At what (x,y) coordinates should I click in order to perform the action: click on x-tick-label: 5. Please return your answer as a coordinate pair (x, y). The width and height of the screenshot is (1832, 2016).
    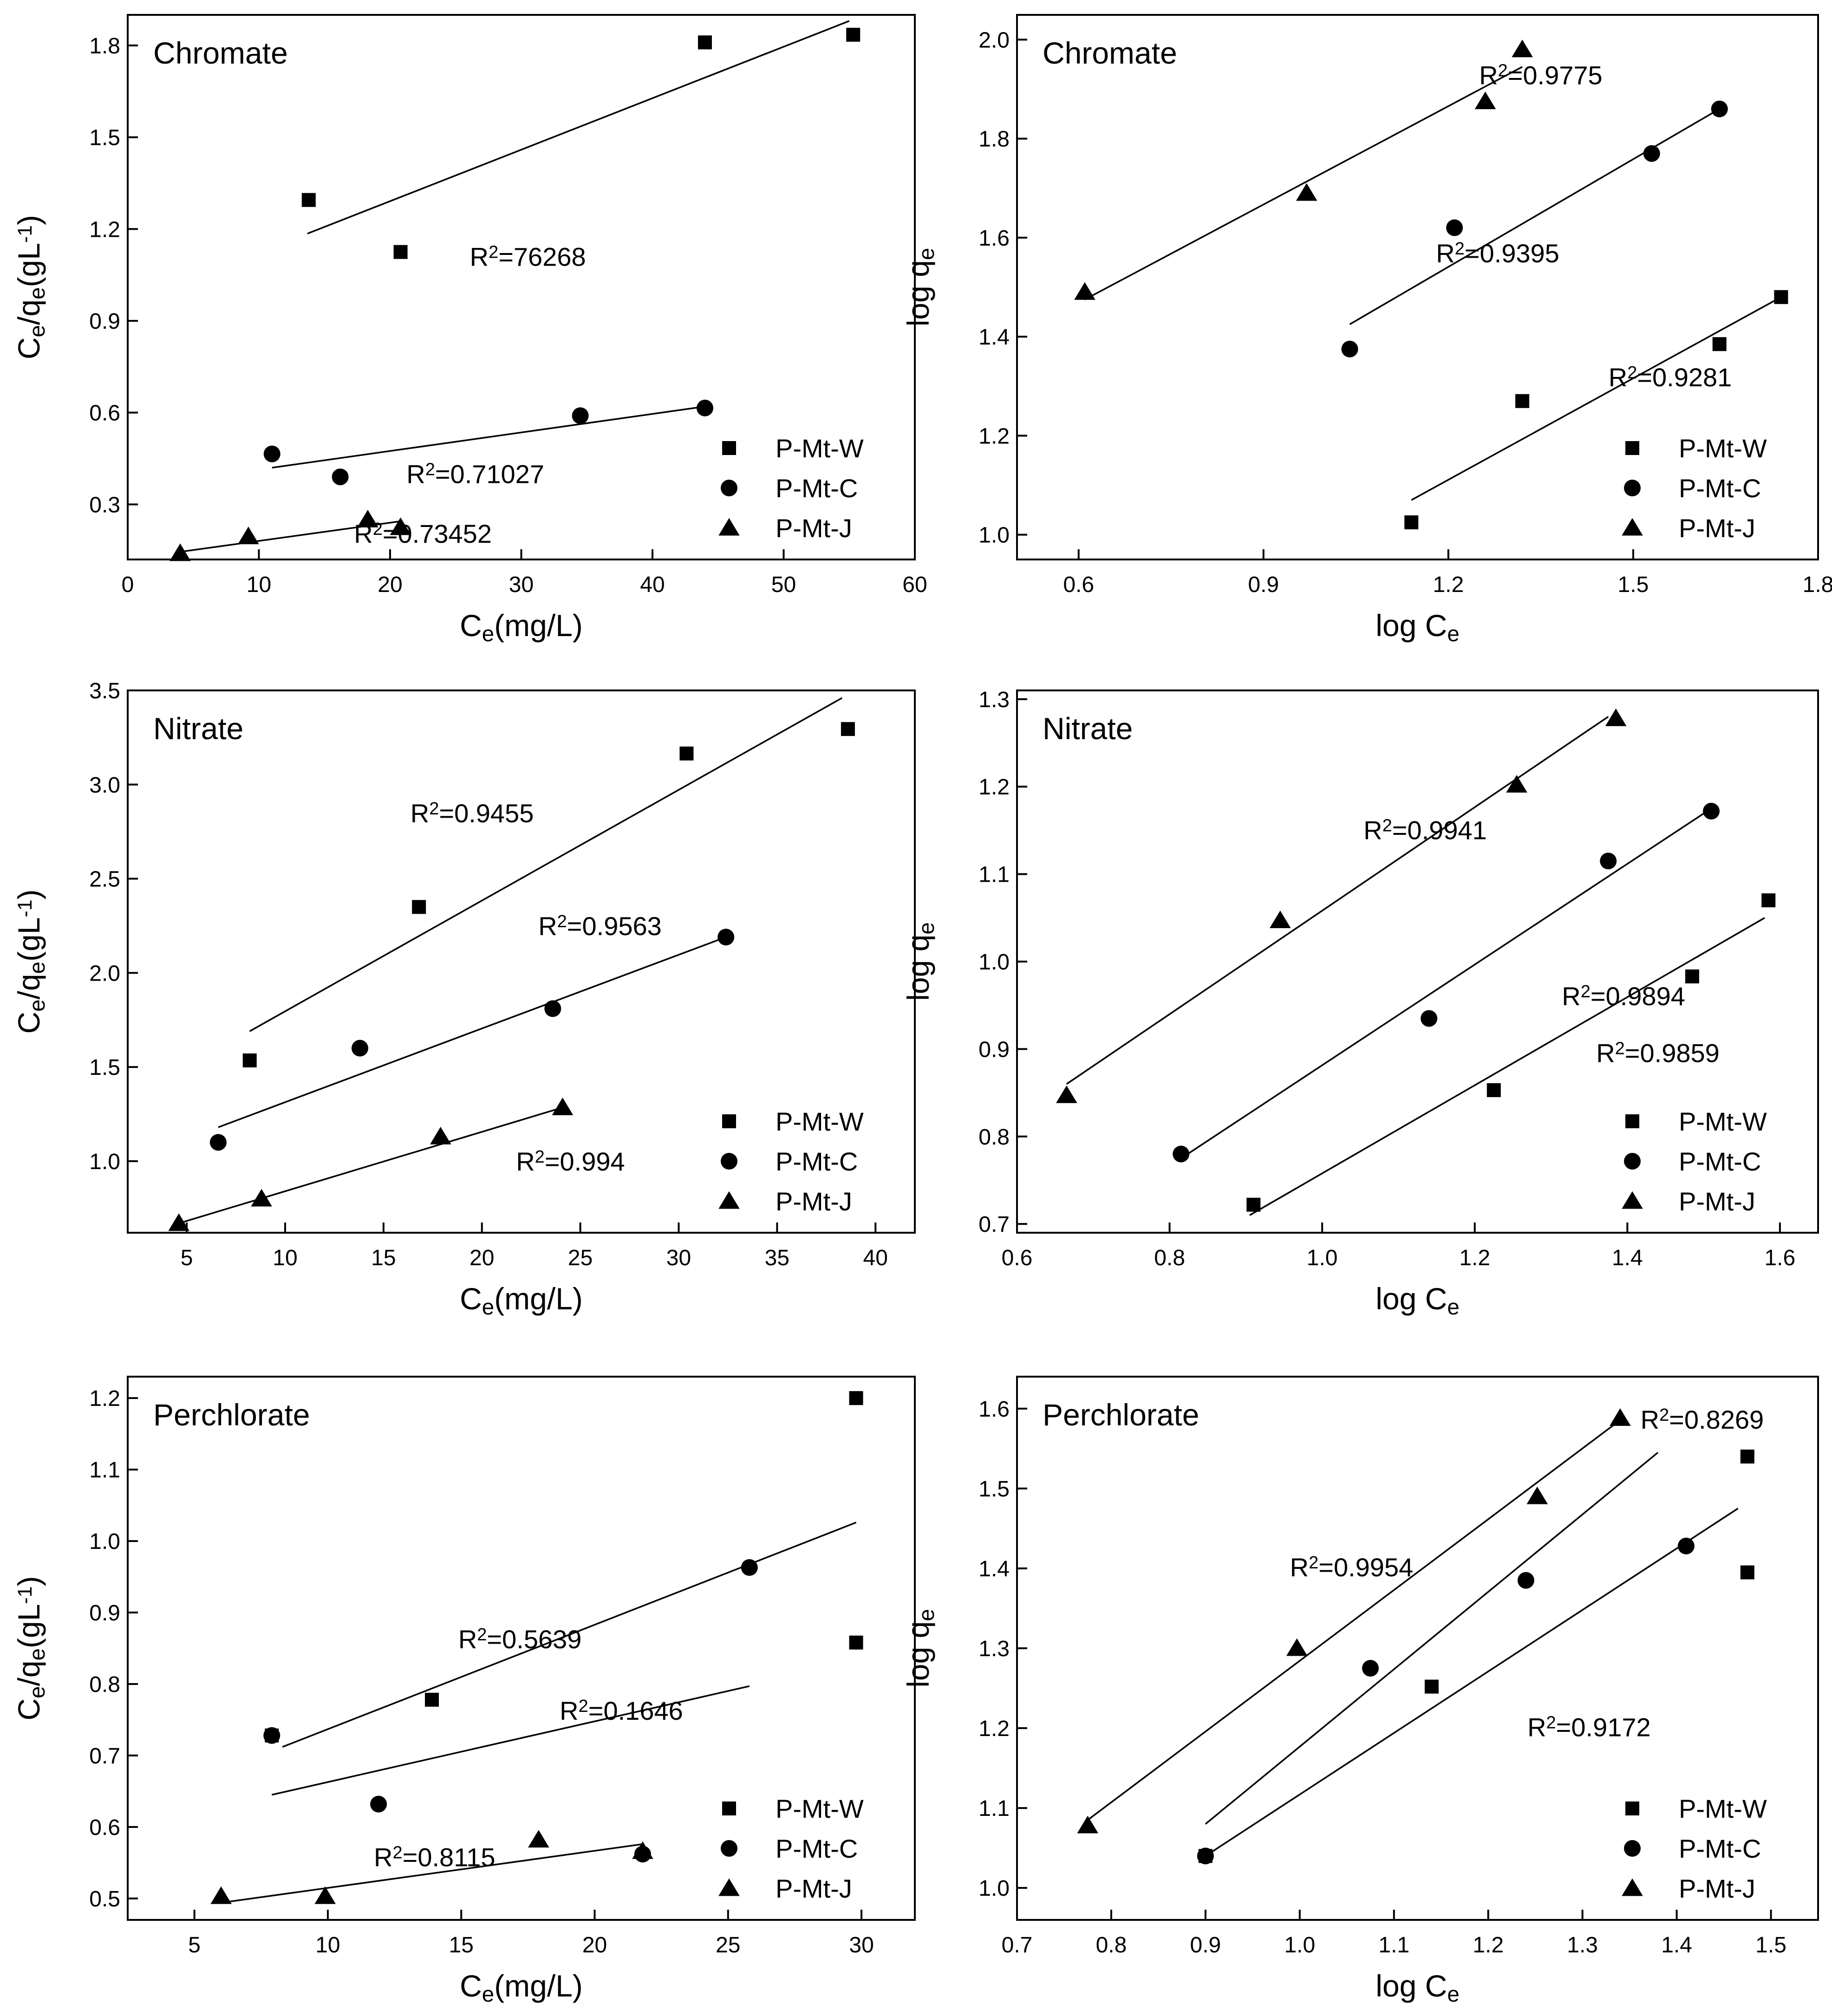
    Looking at the image, I should click on (194, 1945).